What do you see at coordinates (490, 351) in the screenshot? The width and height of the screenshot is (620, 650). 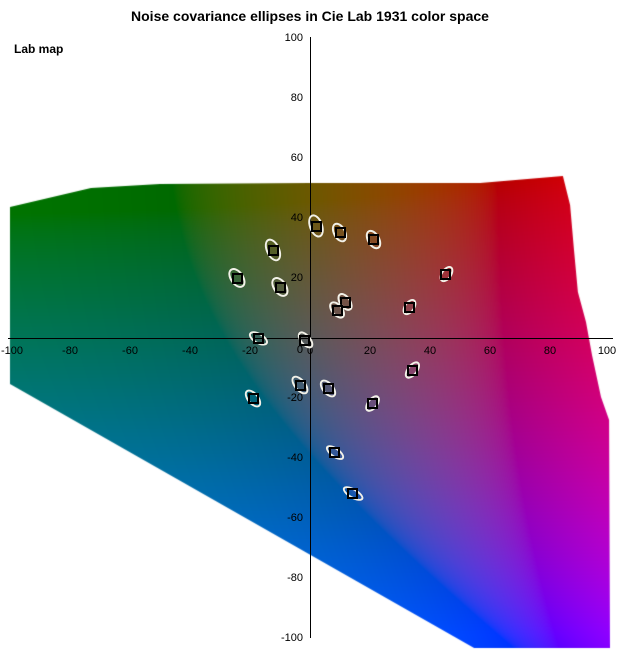 I see `x-tick-label: 60` at bounding box center [490, 351].